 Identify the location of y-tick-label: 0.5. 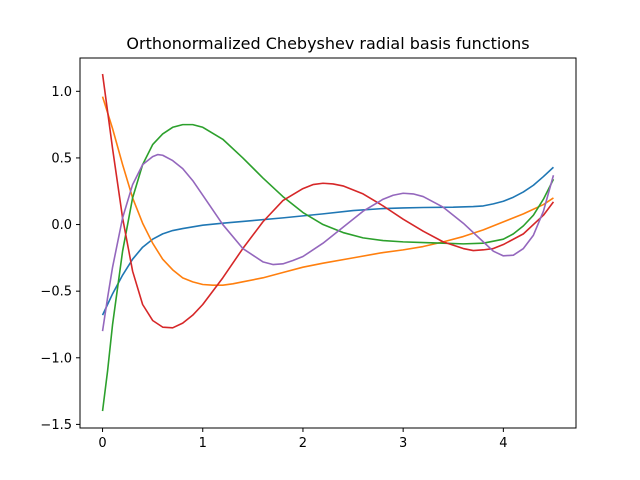
(61, 158).